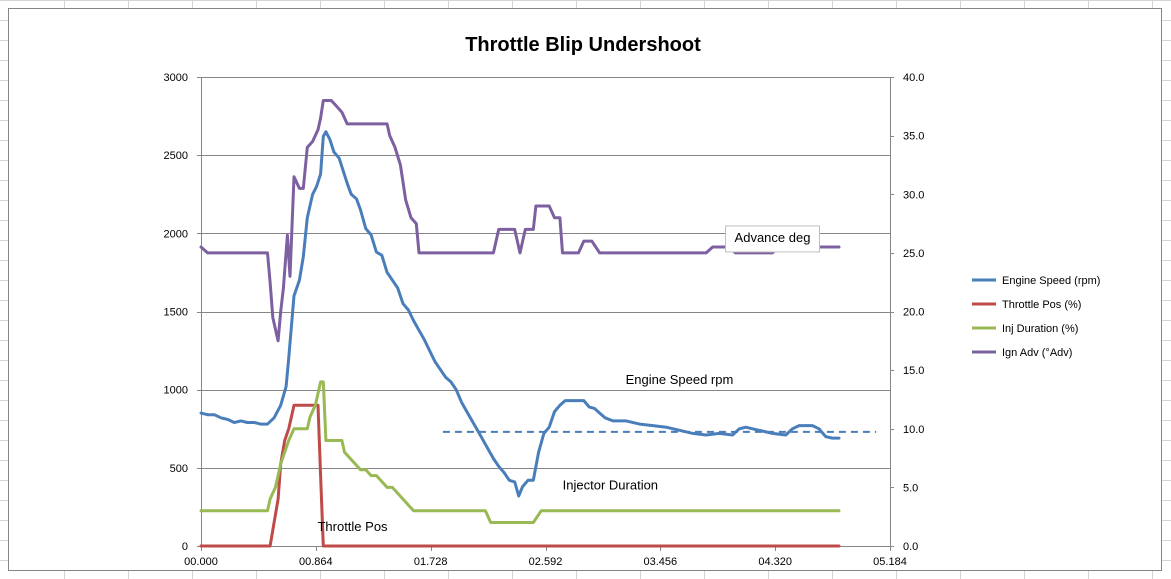 The width and height of the screenshot is (1171, 579). Describe the element at coordinates (913, 254) in the screenshot. I see `y-right-tick-label: 25.0` at that location.